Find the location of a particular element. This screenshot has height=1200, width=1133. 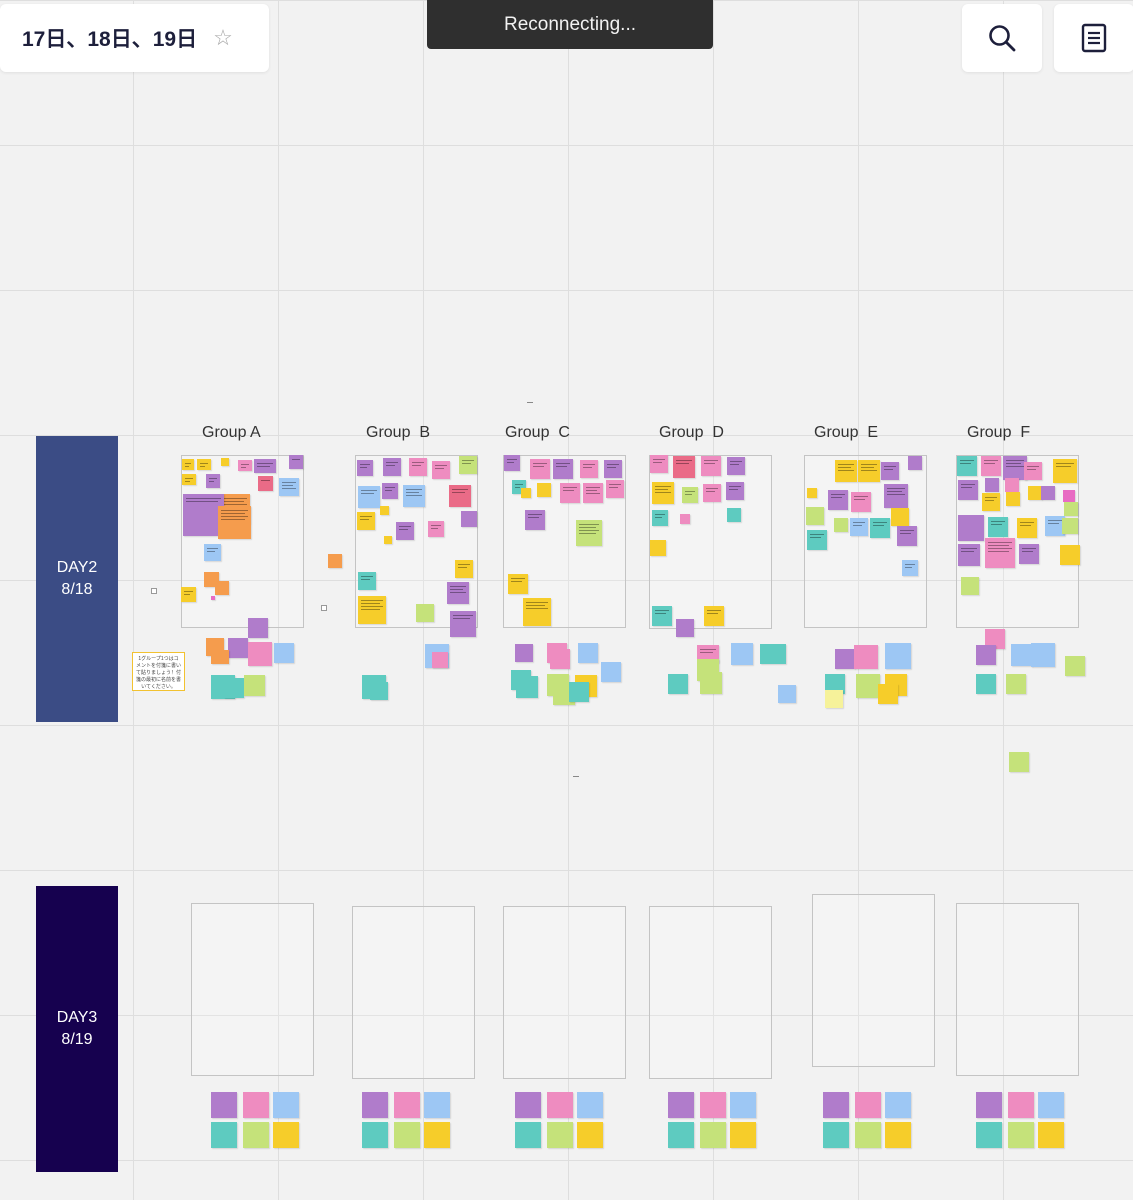

star-icon: ☆ is located at coordinates (223, 37).